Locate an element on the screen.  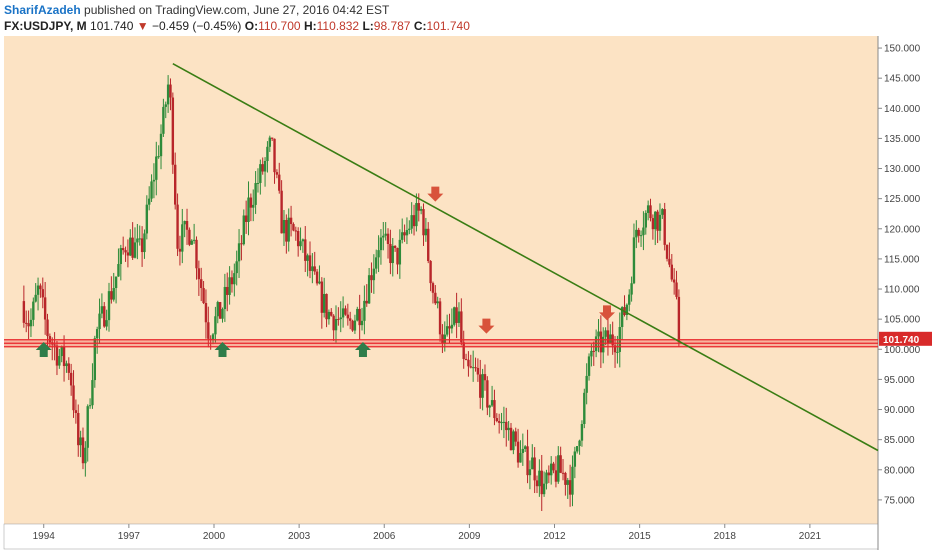
last-price: 101.740 is located at coordinates (112, 26).